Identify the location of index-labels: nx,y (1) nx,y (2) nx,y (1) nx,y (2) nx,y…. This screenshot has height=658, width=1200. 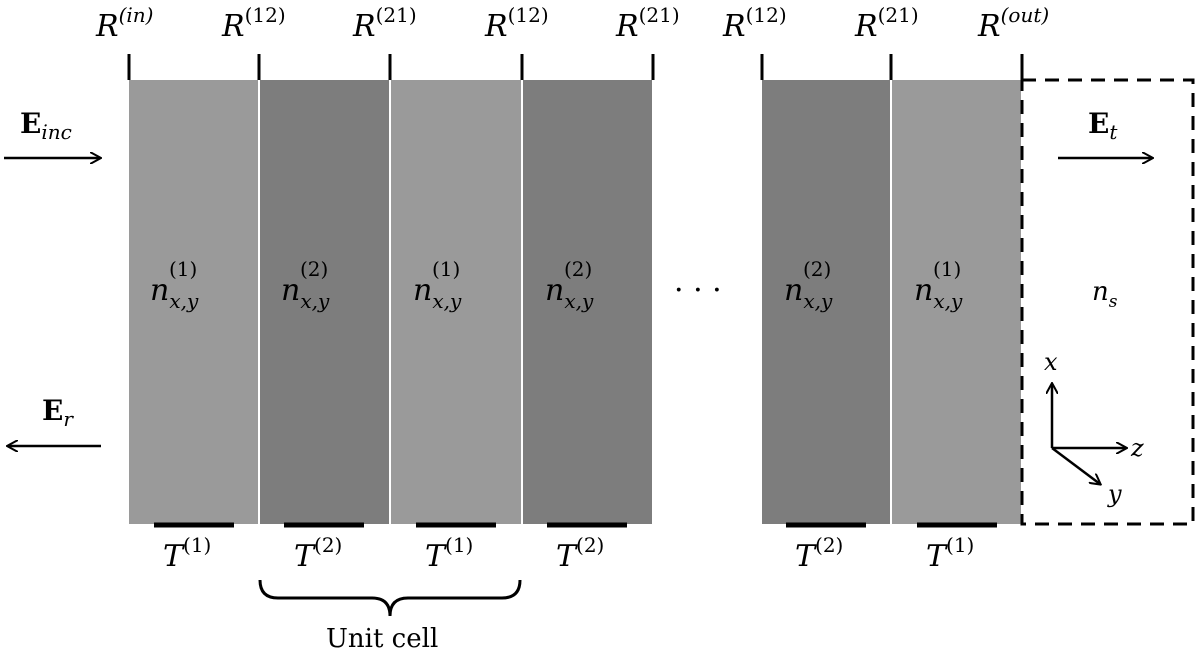
(556, 285).